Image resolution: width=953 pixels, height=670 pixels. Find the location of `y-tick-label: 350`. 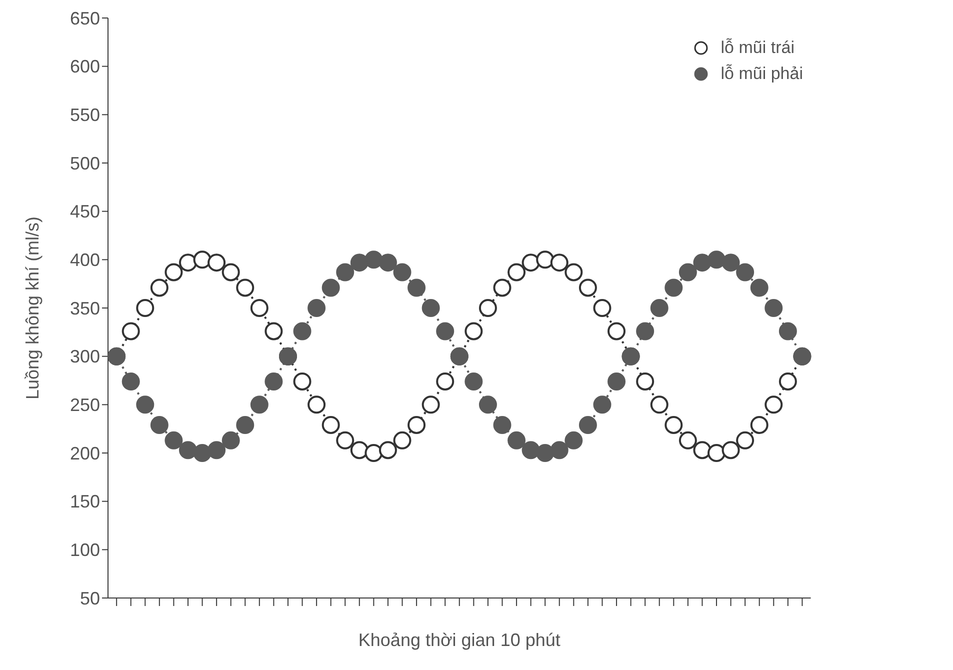

y-tick-label: 350 is located at coordinates (85, 308).